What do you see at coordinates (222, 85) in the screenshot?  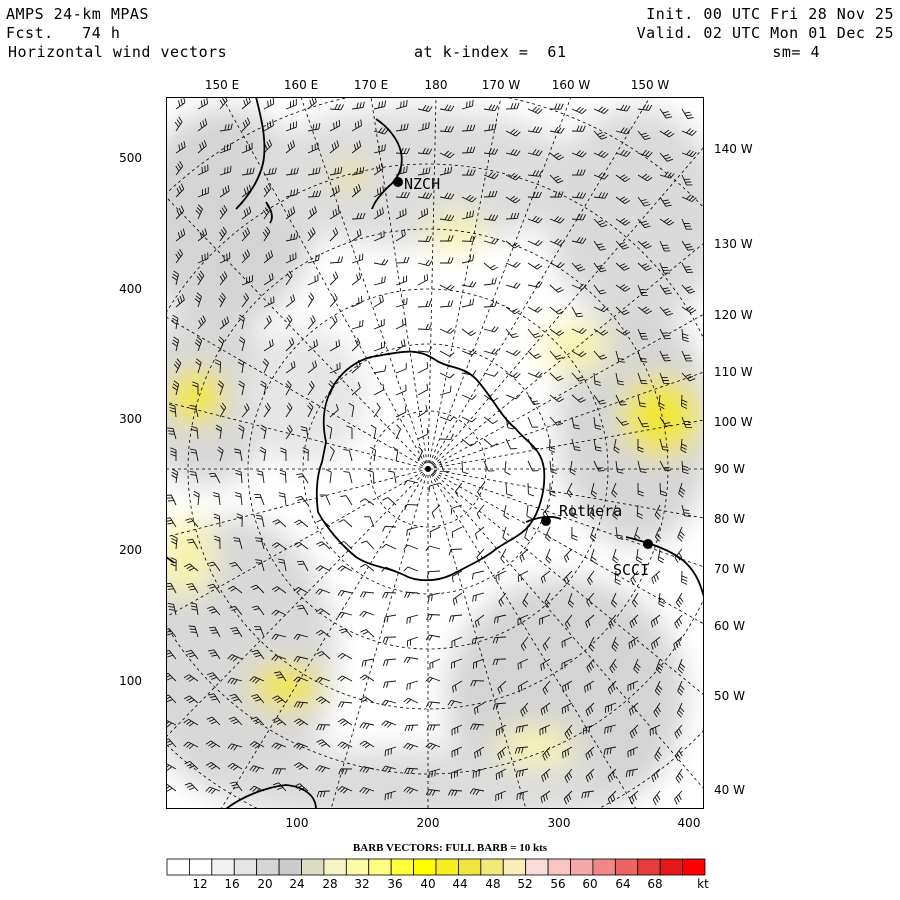 I see `lon-label-top: 150 E` at bounding box center [222, 85].